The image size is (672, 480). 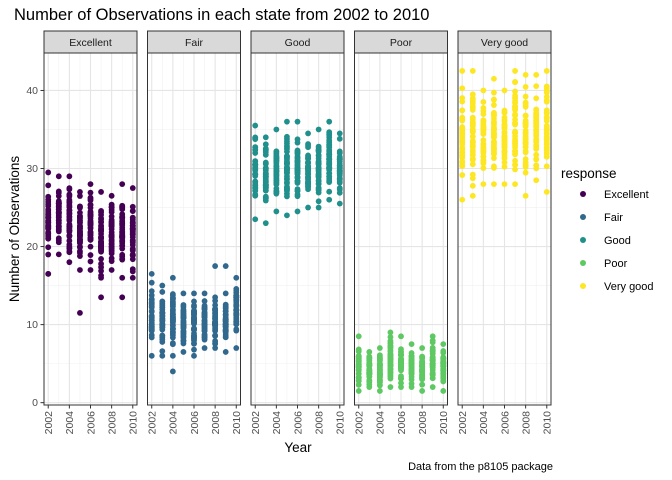 I want to click on x-tick-label: 2002, so click(x=153, y=423).